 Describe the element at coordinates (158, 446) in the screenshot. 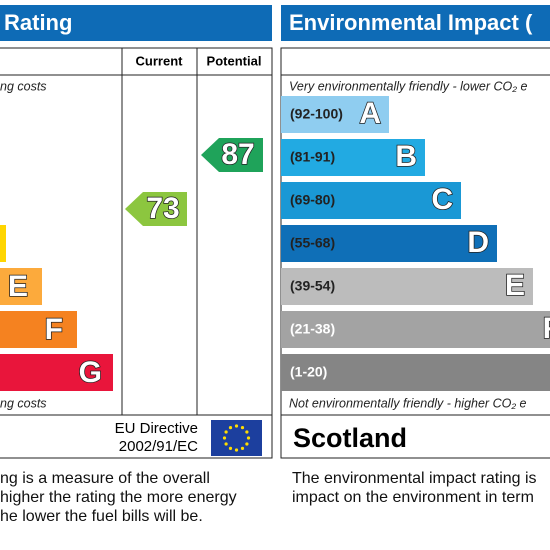

I see `directive: 2002/91/EC` at that location.